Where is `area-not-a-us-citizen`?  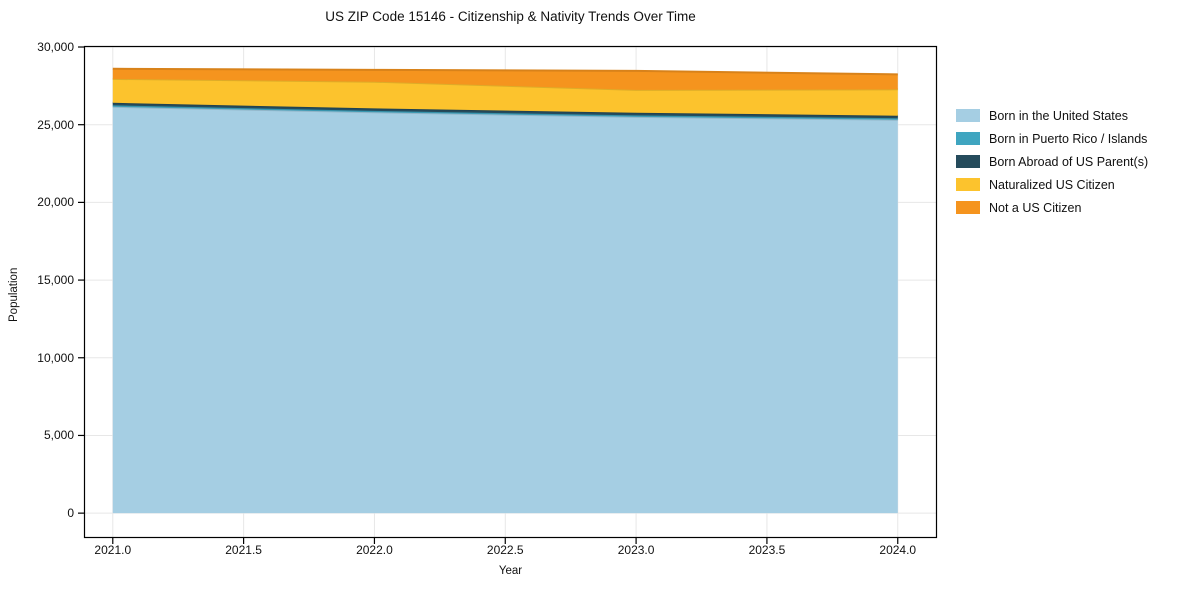
area-not-a-us-citizen is located at coordinates (505, 79).